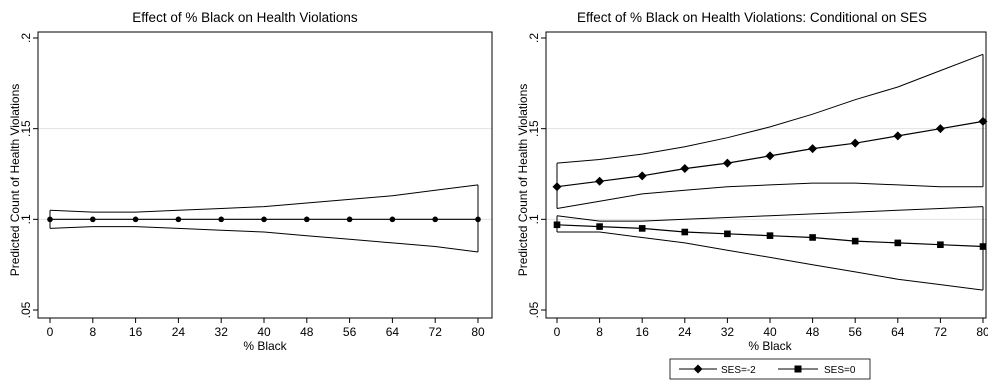  I want to click on legend-square-marker, so click(798, 369).